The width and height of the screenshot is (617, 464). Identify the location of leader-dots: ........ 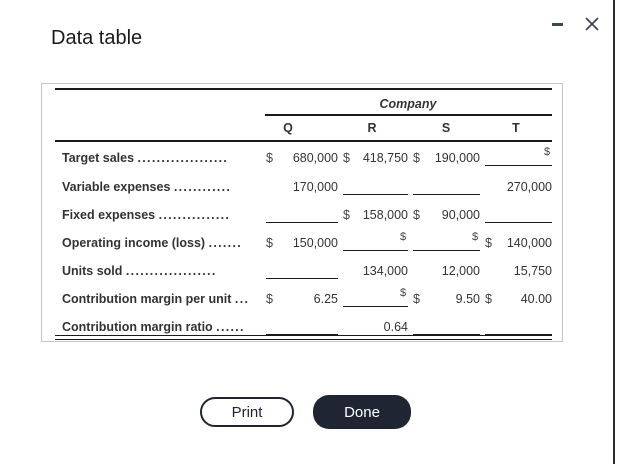
(225, 243).